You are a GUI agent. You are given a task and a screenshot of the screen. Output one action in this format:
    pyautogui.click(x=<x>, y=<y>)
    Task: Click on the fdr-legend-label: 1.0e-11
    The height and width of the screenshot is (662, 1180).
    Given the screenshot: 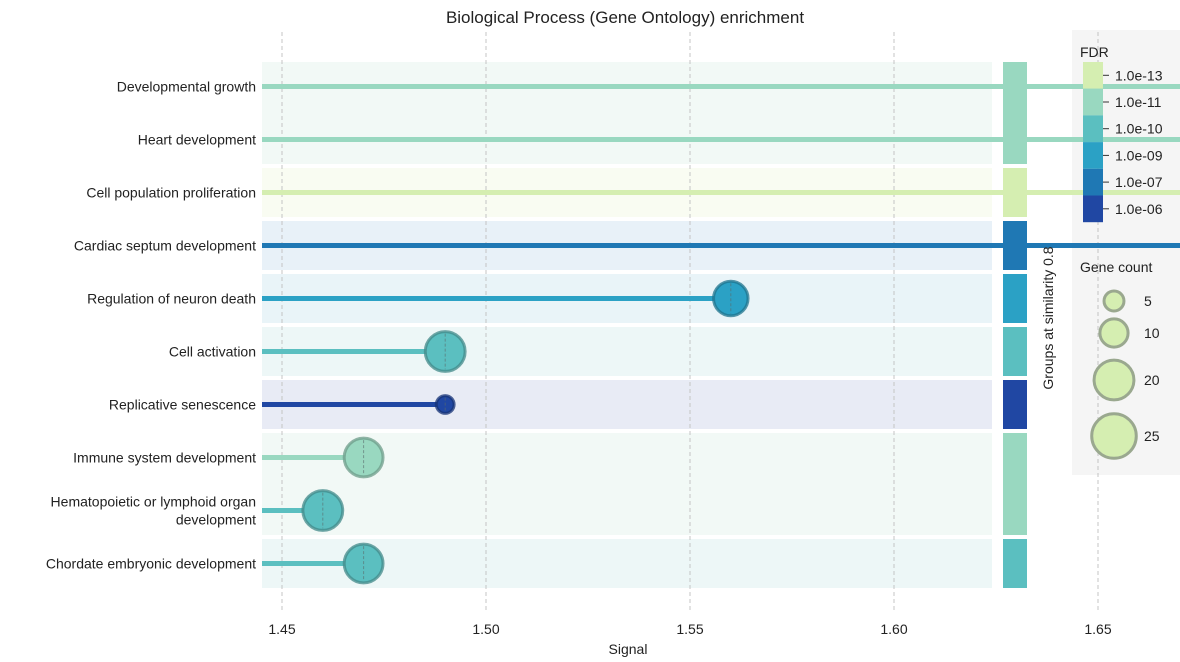 What is the action you would take?
    pyautogui.click(x=1138, y=102)
    